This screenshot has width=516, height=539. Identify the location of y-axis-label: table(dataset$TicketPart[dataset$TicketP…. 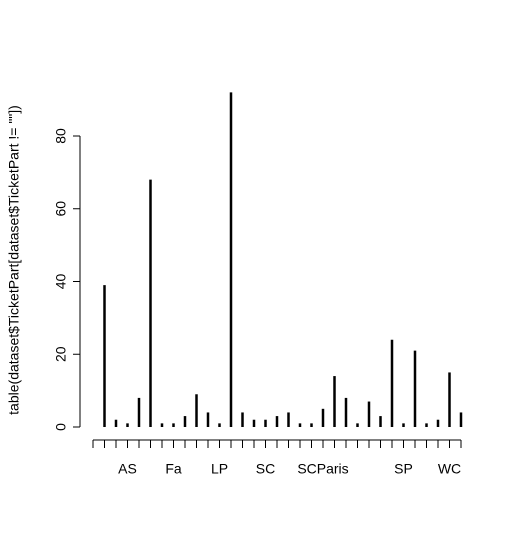
(14, 260).